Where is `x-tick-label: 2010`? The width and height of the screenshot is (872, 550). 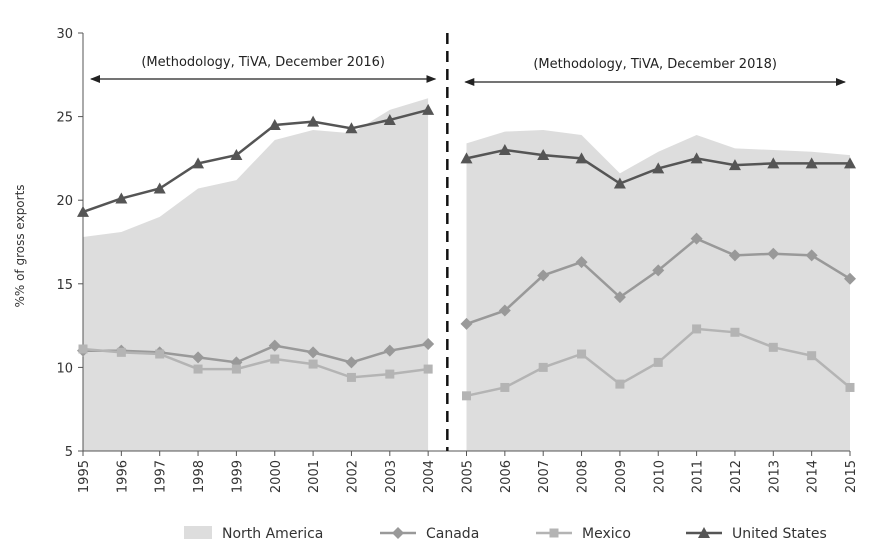
x-tick-label: 2010 is located at coordinates (659, 476).